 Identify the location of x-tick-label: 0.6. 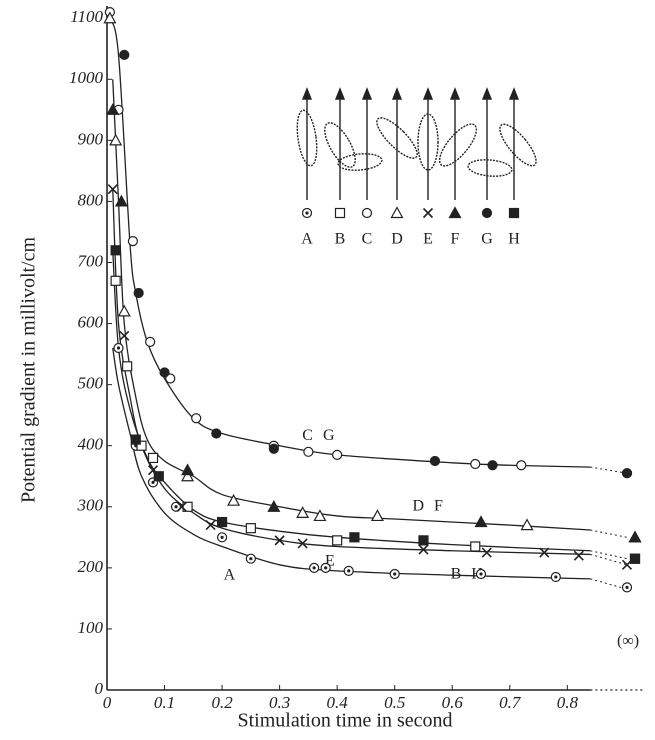
(453, 702).